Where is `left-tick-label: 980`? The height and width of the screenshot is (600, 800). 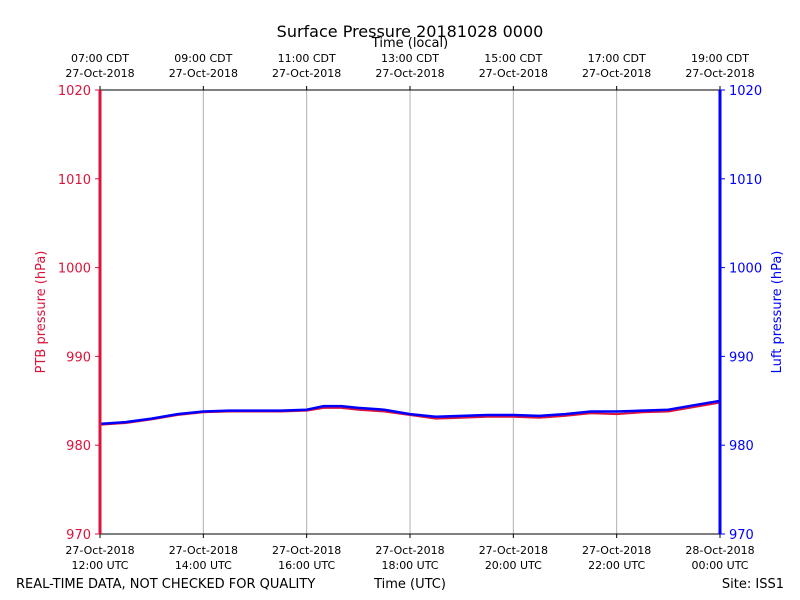
left-tick-label: 980 is located at coordinates (78, 446).